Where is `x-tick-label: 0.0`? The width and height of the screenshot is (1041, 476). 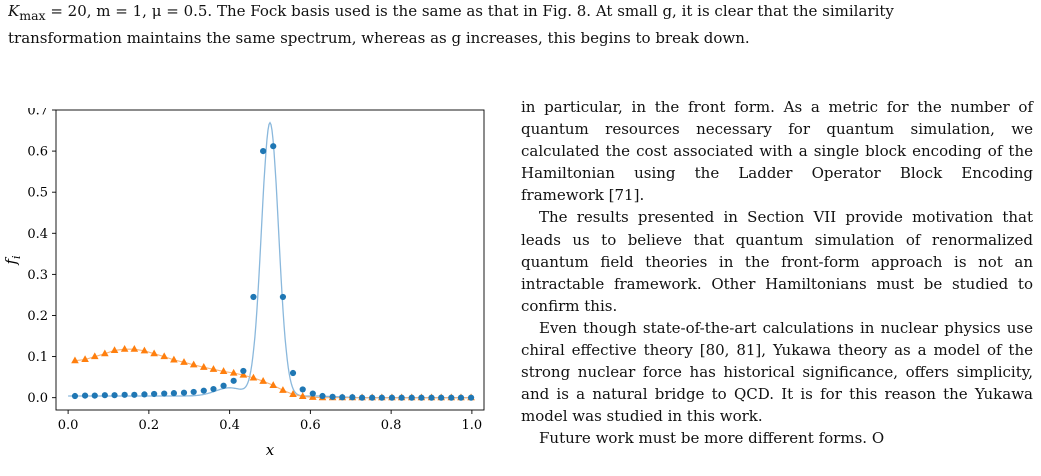 x-tick-label: 0.0 is located at coordinates (68, 425).